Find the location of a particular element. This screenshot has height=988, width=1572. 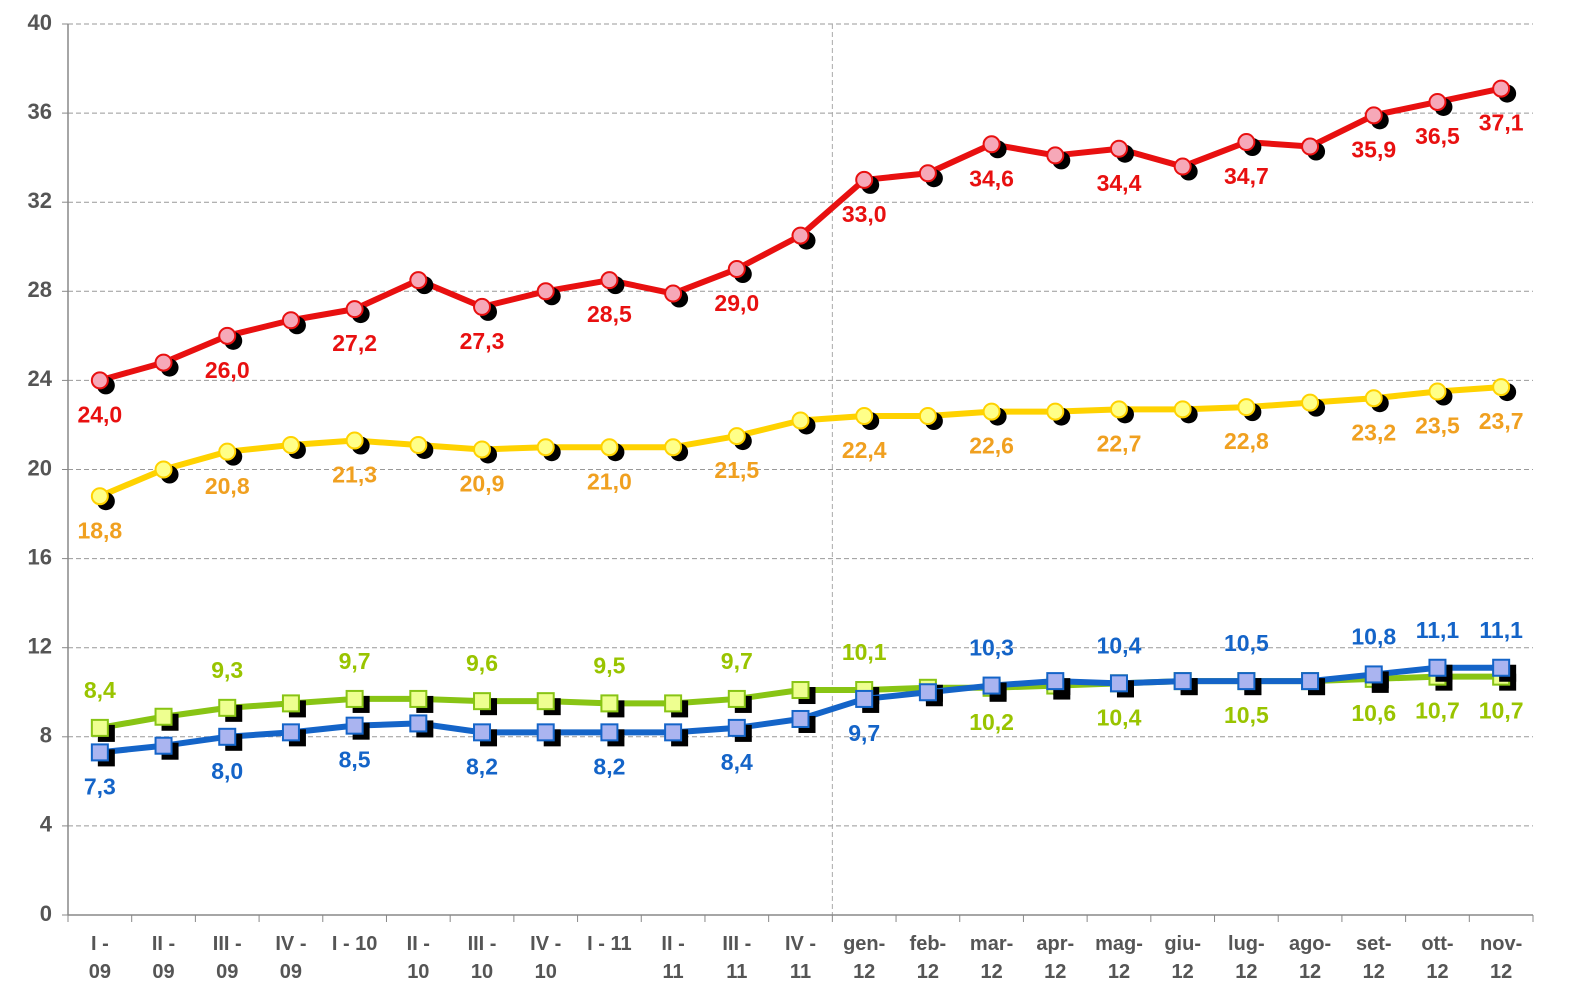

x-tick-label: II -11 is located at coordinates (672, 958).